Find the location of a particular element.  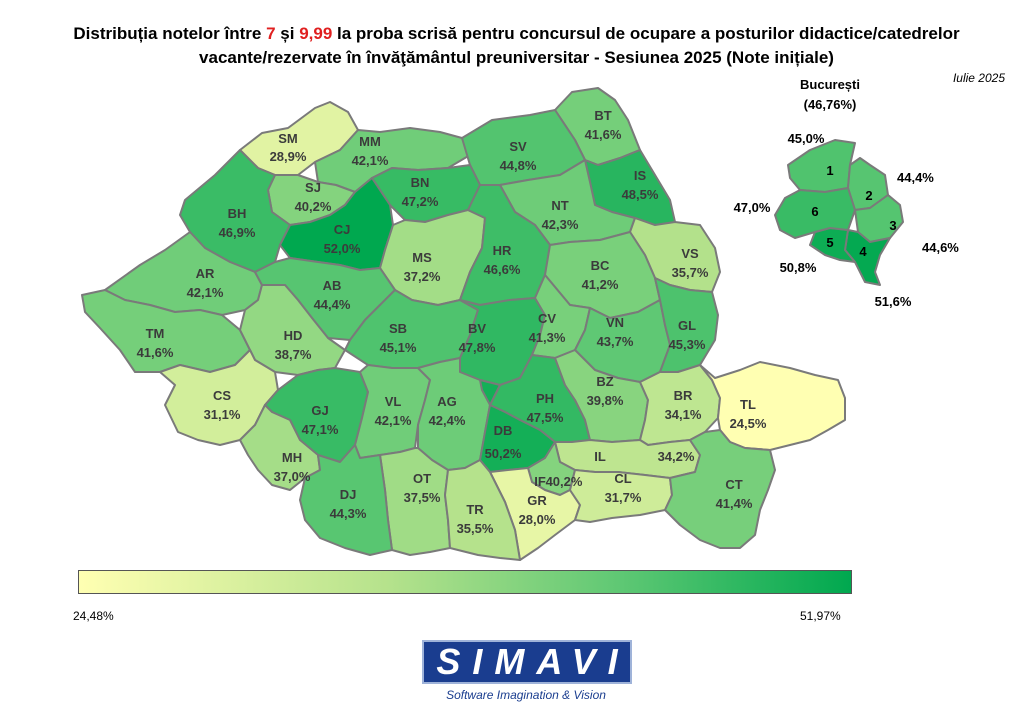

county-code-label: OT is located at coordinates (422, 478).